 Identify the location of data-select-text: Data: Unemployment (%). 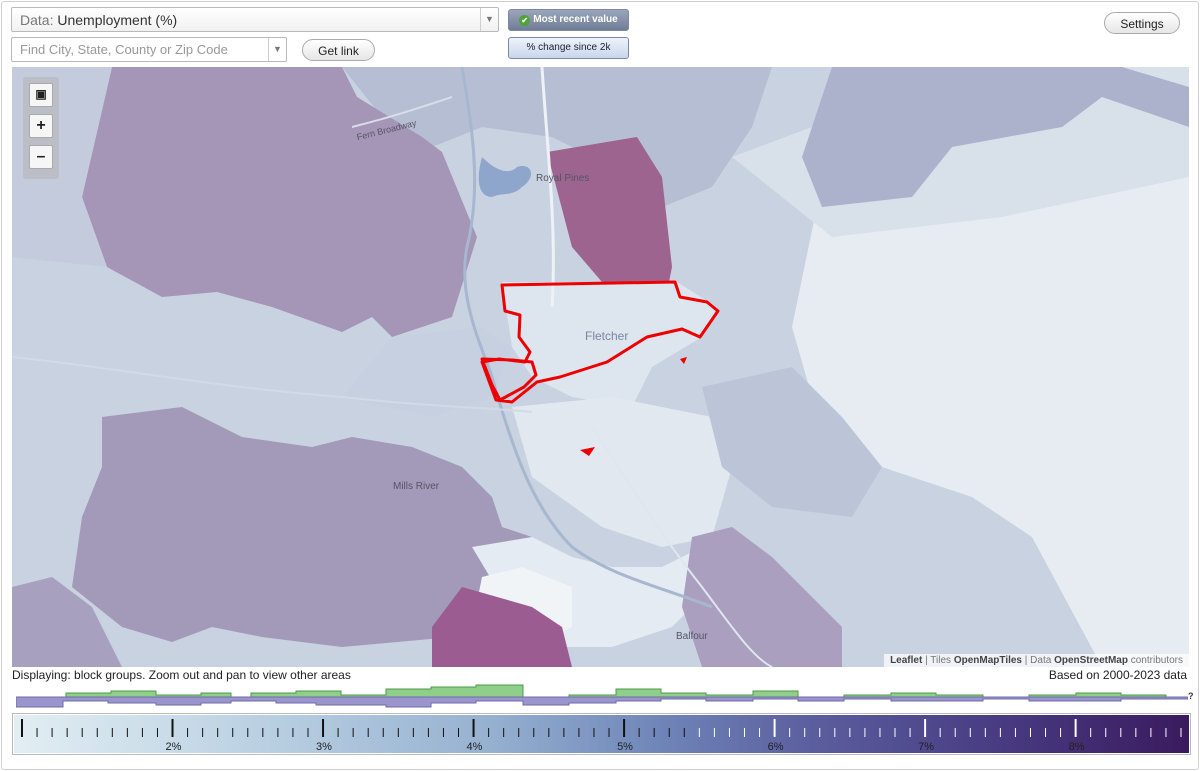
(98, 20).